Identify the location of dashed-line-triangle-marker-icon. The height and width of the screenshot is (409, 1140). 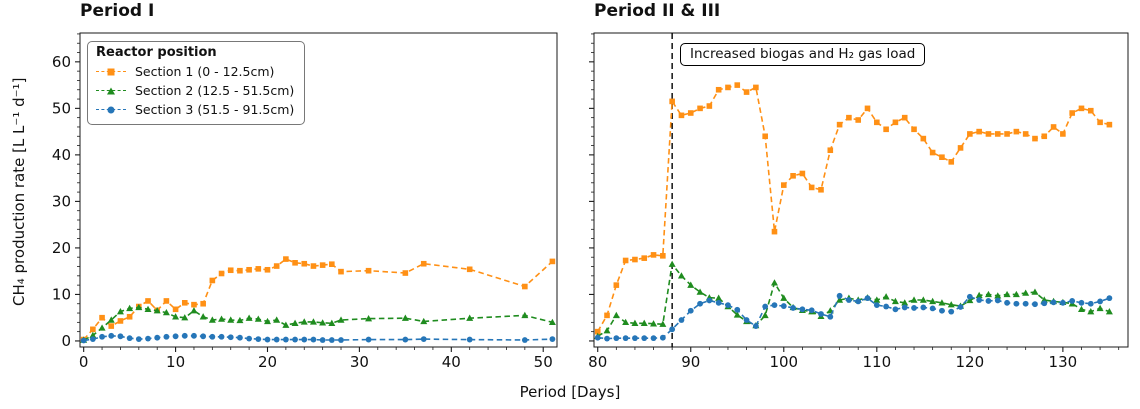
(111, 91).